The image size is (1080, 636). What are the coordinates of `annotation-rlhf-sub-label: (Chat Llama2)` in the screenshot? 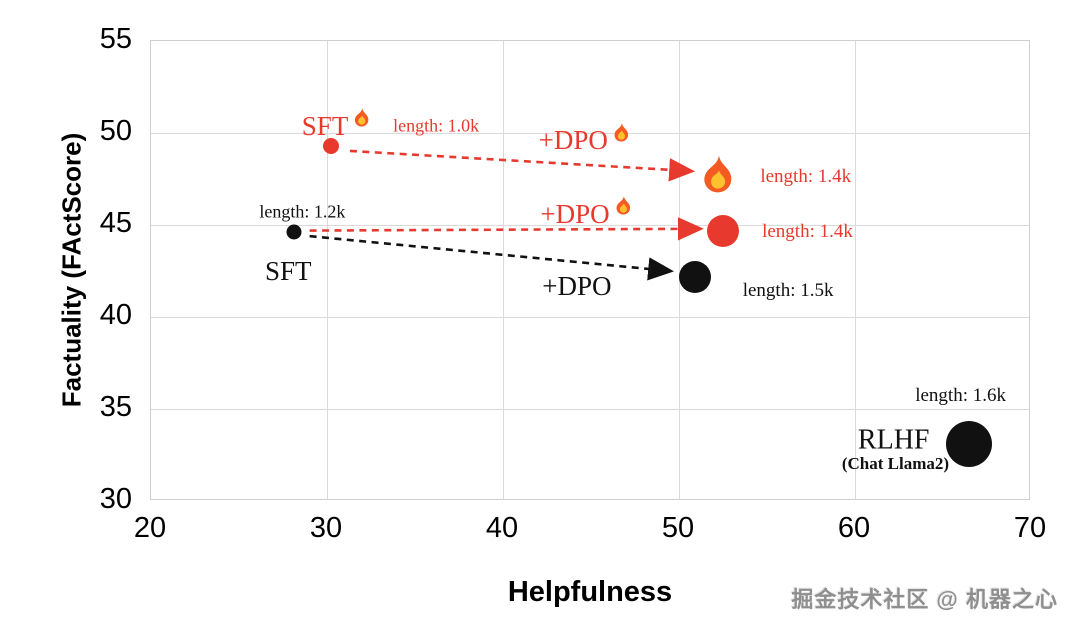 It's located at (895, 464).